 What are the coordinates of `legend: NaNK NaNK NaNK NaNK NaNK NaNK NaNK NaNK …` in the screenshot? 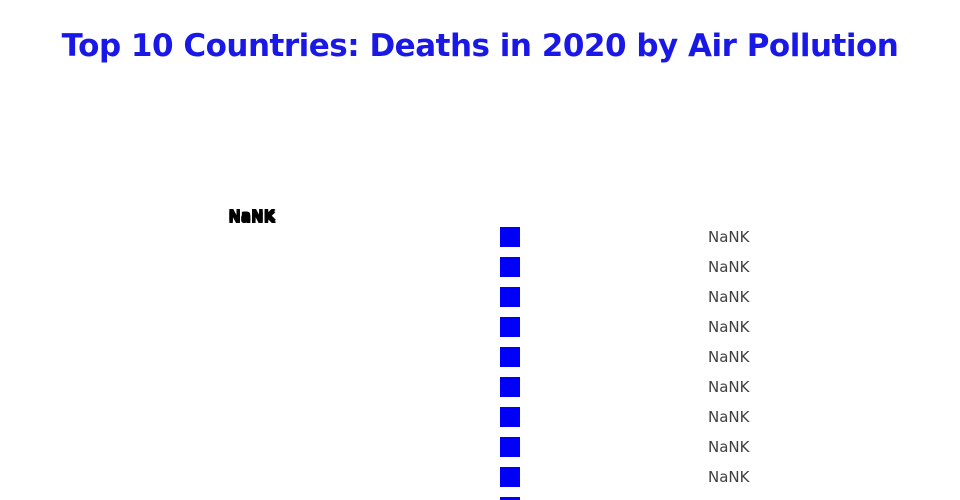 It's located at (630, 363).